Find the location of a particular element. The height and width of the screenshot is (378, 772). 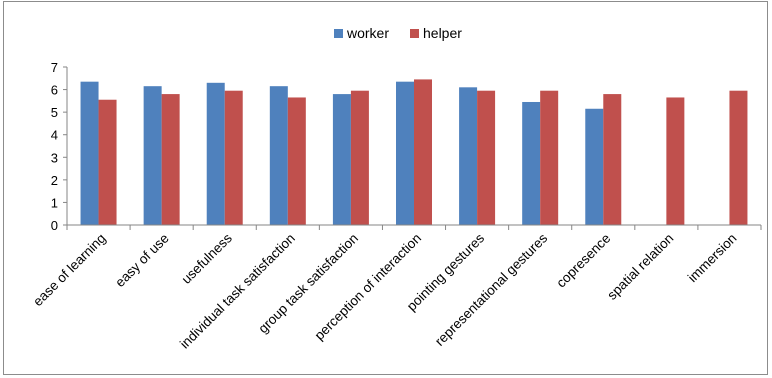

x-tick-label: representational gestures is located at coordinates (491, 289).